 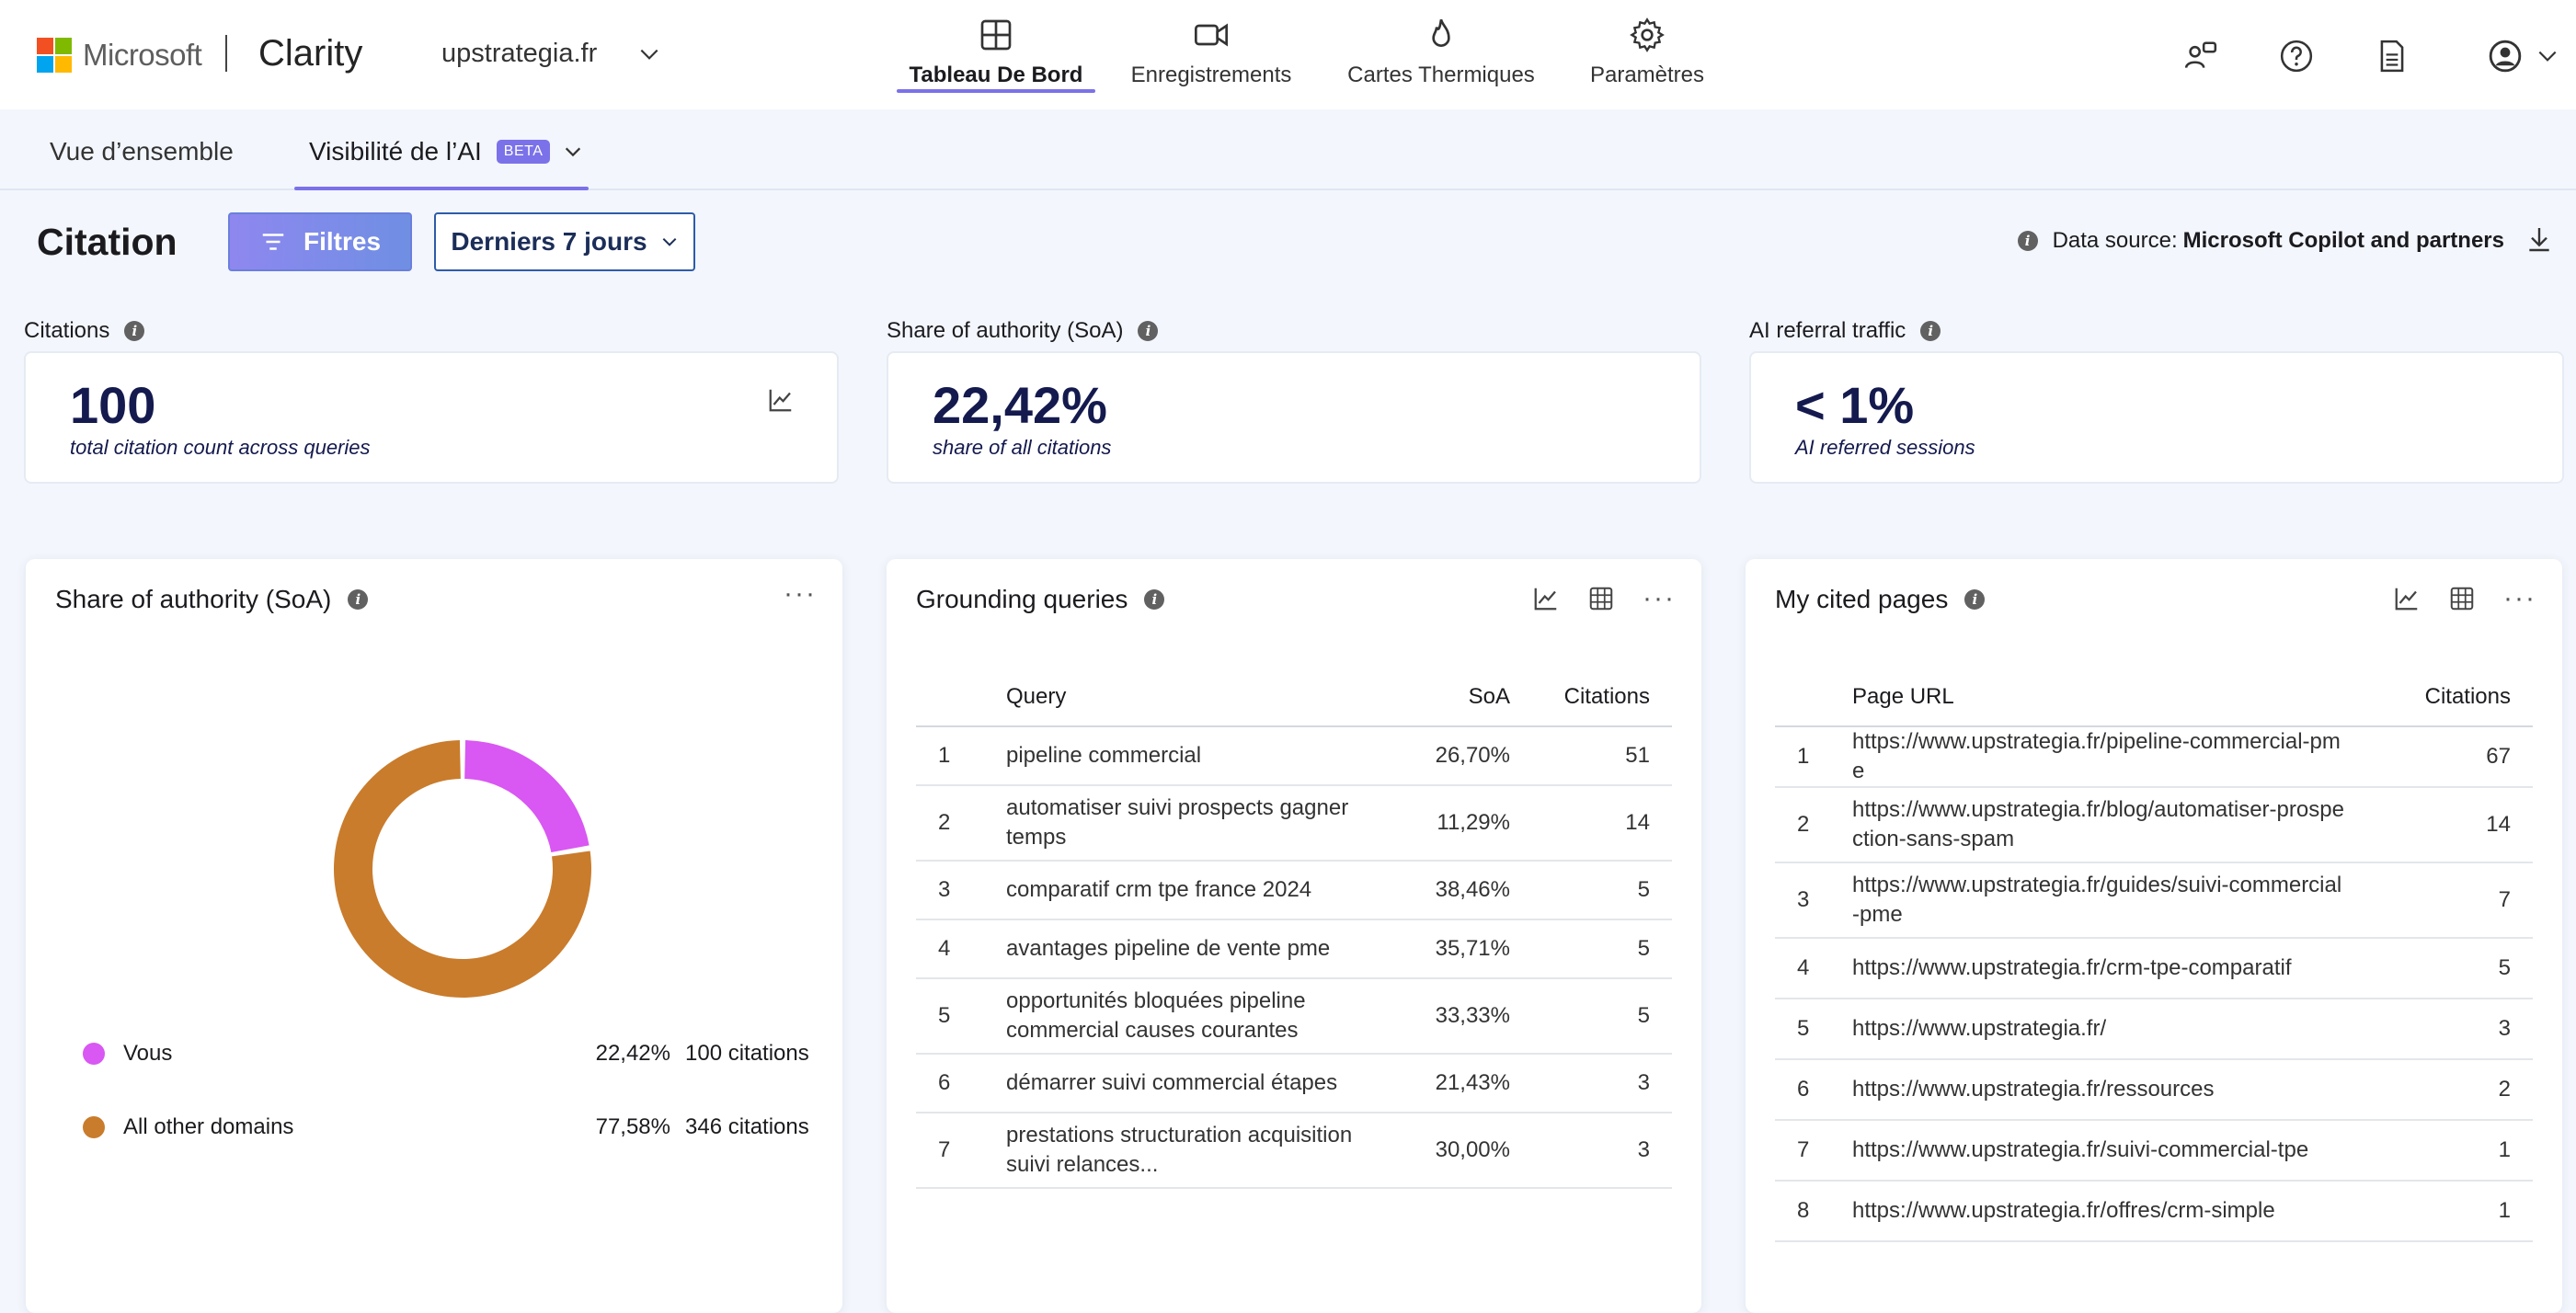 What do you see at coordinates (747, 1053) in the screenshot?
I see `legend-count: 100 citations` at bounding box center [747, 1053].